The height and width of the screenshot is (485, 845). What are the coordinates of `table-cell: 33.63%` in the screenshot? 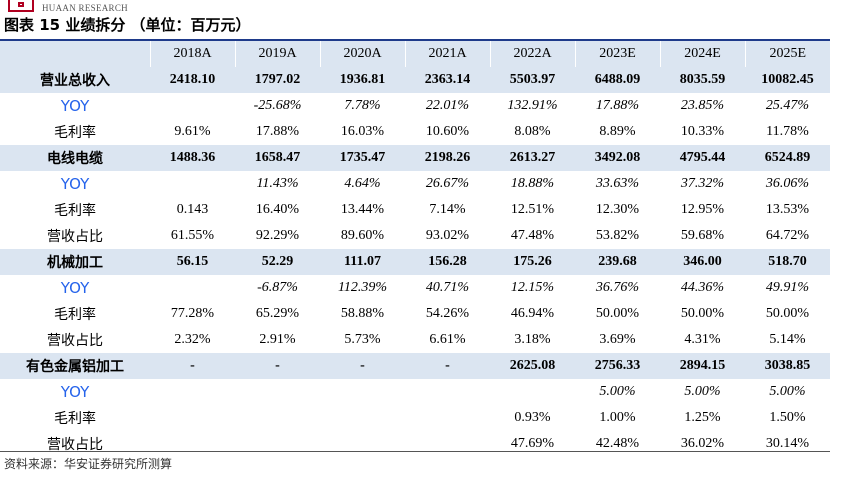 It's located at (617, 183).